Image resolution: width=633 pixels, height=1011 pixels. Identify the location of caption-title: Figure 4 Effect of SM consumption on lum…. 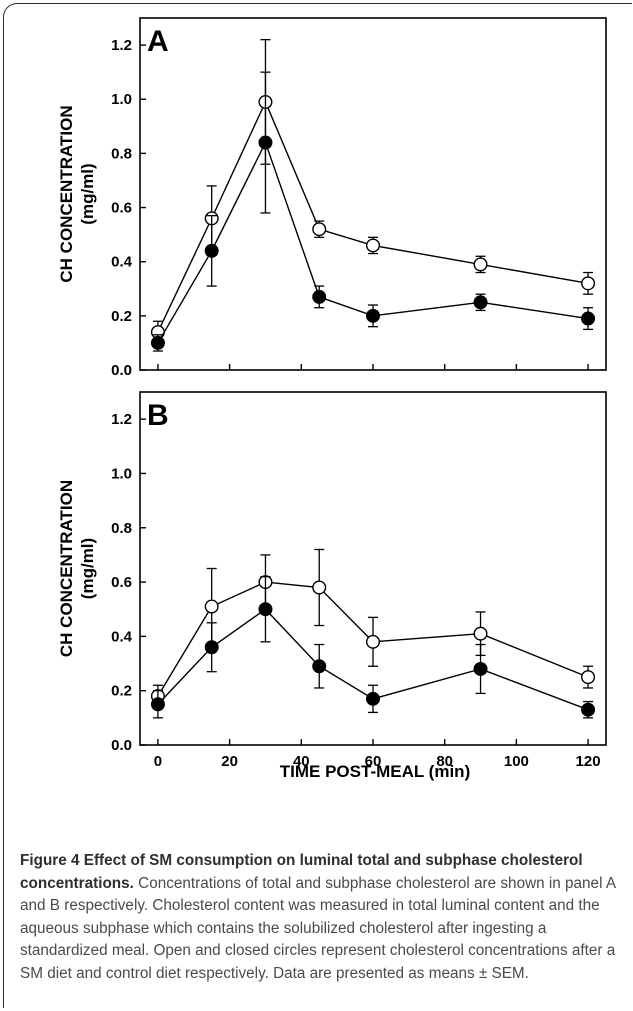
(301, 872).